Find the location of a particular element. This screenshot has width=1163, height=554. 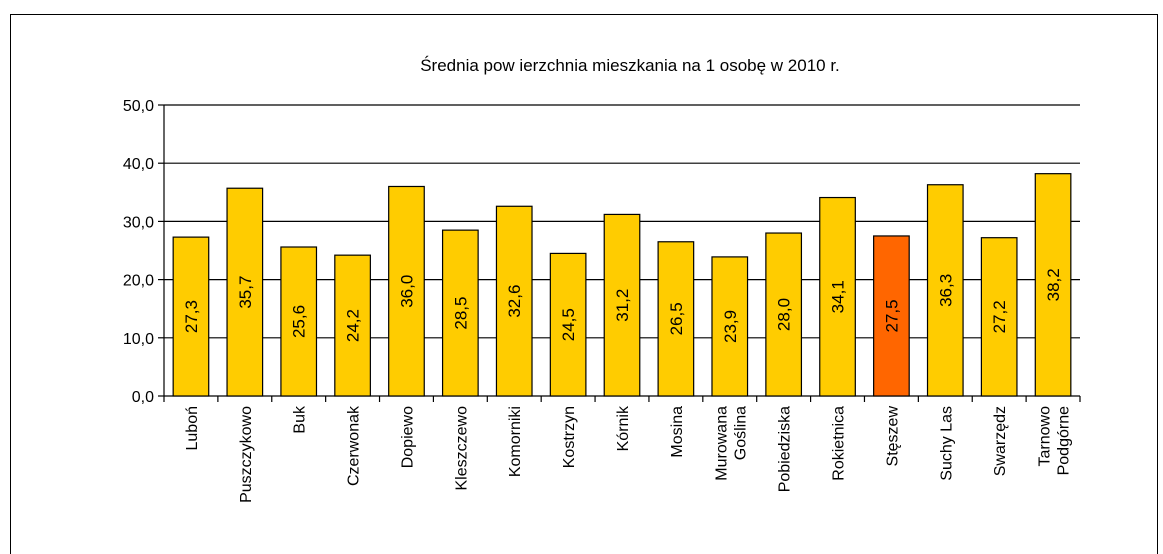

category-label: Mosina is located at coordinates (677, 432).